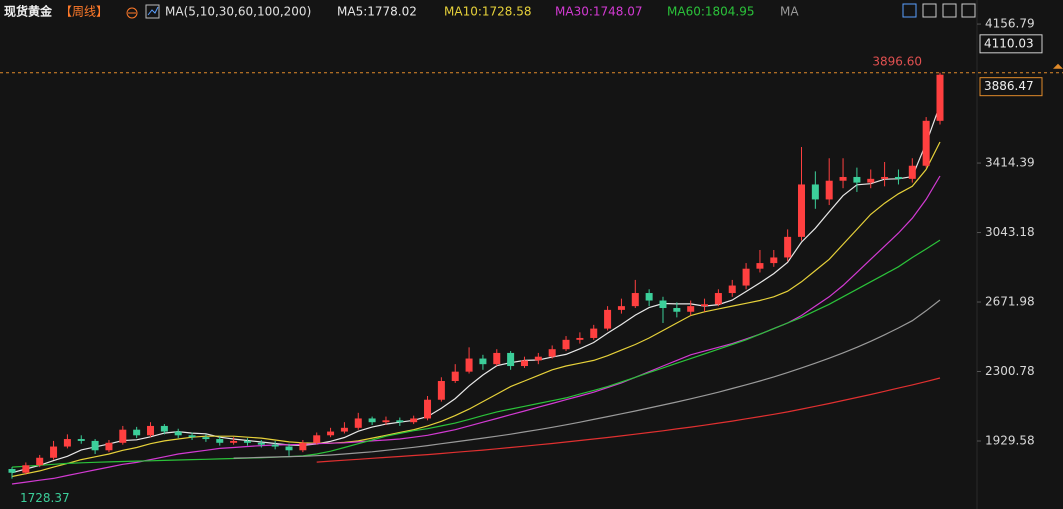 This screenshot has height=509, width=1063. Describe the element at coordinates (789, 12) in the screenshot. I see `legend-entry: MA` at that location.